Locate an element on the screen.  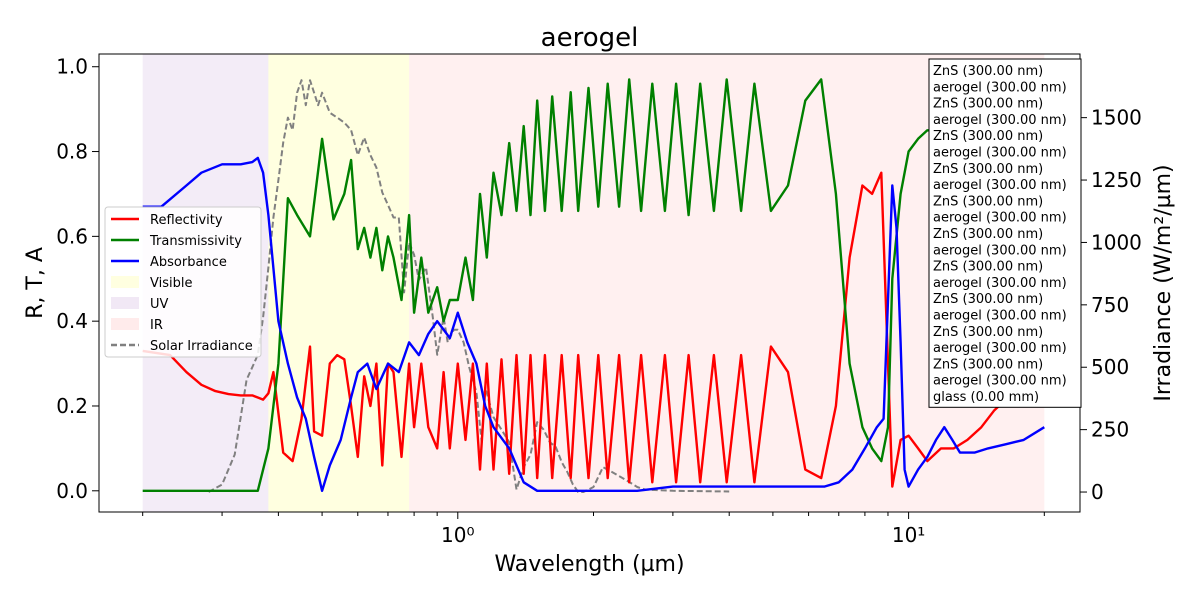
x-tick-label: 10⁰ is located at coordinates (457, 535).